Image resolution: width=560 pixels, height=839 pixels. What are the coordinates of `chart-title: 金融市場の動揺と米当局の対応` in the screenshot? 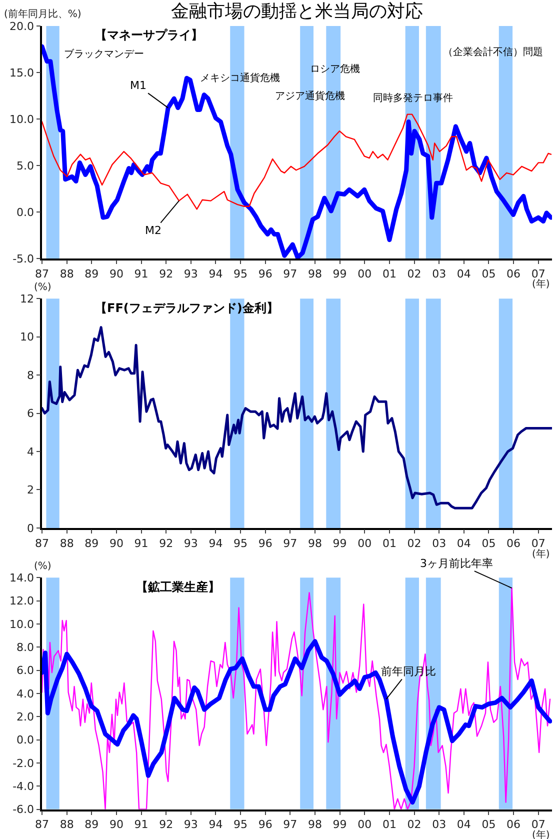 It's located at (297, 11).